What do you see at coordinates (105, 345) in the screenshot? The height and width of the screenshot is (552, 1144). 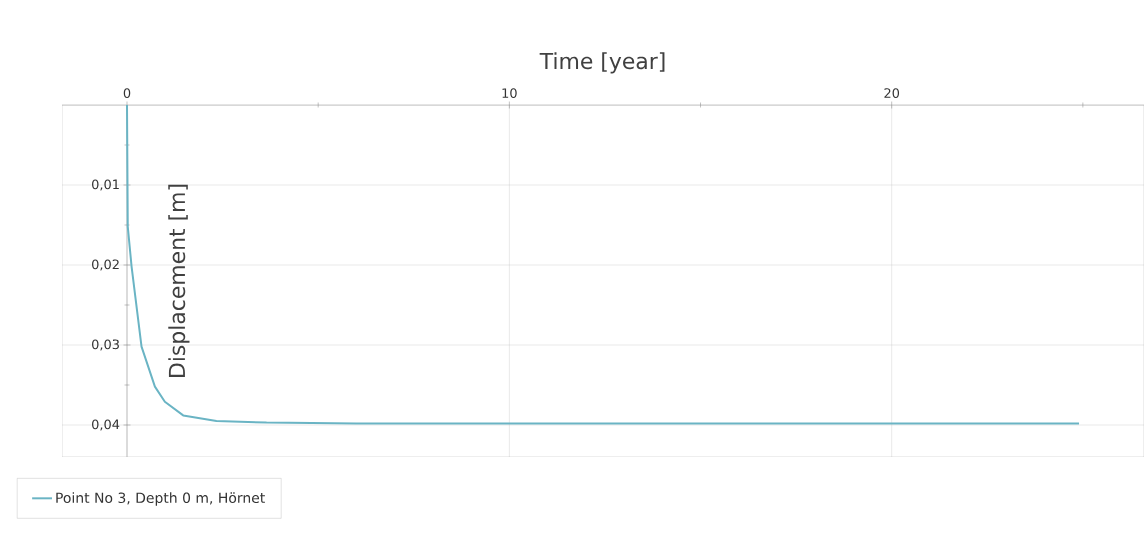 I see `y-tick-label: 0,03` at bounding box center [105, 345].